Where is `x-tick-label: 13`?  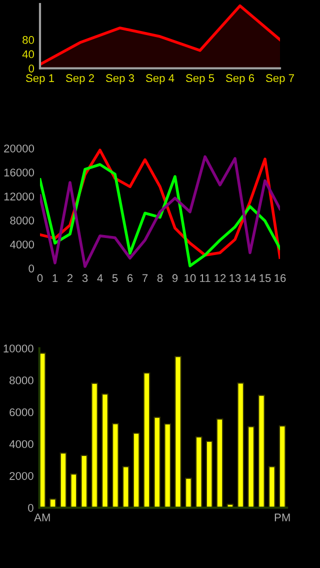 x-tick-label: 13 is located at coordinates (235, 278).